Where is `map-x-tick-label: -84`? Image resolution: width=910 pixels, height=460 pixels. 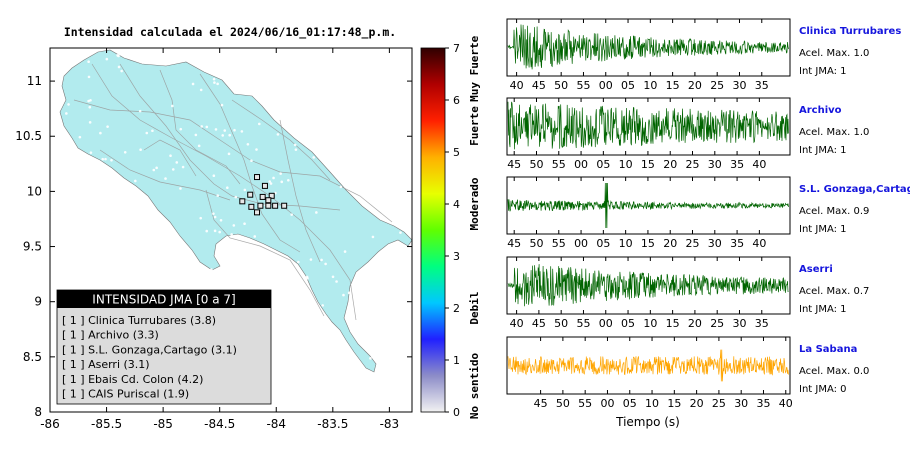
map-x-tick-label: -84 is located at coordinates (276, 424).